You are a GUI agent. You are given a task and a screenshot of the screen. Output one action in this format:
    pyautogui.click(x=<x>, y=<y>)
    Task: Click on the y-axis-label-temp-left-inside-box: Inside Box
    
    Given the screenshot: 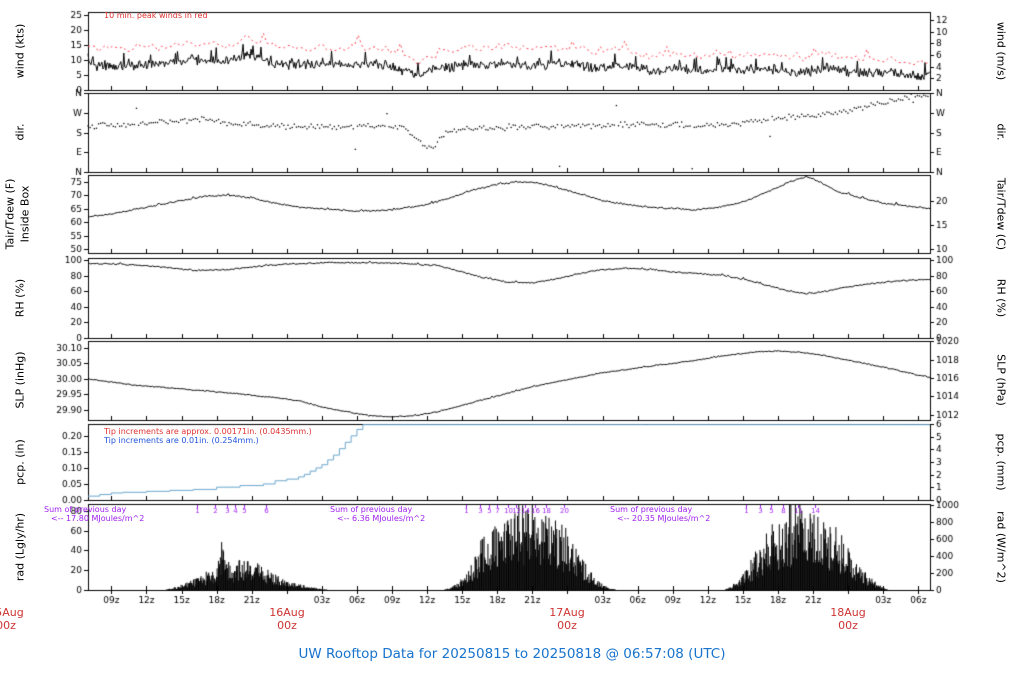 What is the action you would take?
    pyautogui.click(x=25, y=214)
    